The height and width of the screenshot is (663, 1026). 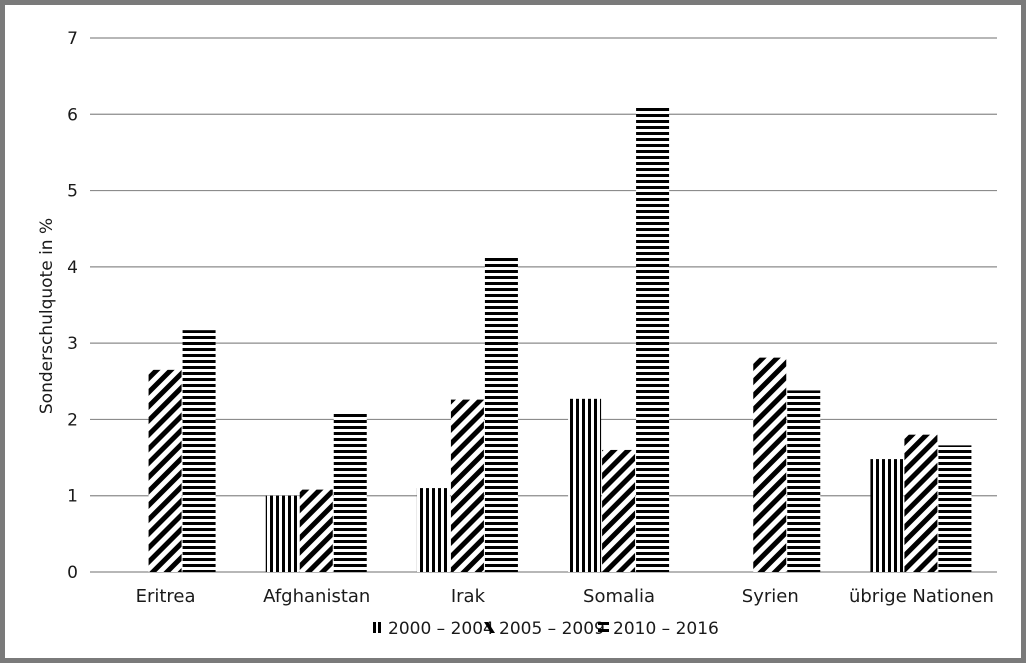 What do you see at coordinates (441, 629) in the screenshot?
I see `legend-label: 2000 – 2004` at bounding box center [441, 629].